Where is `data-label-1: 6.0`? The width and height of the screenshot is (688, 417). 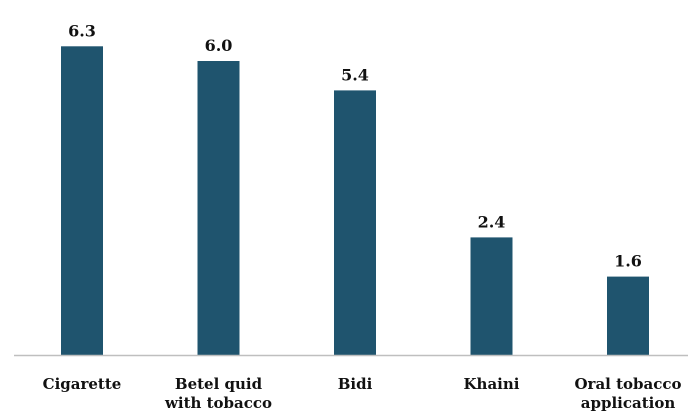 data-label-1: 6.0 is located at coordinates (219, 45).